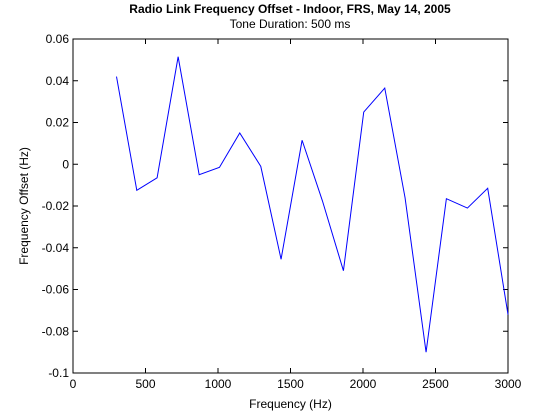 The width and height of the screenshot is (560, 420). Describe the element at coordinates (58, 39) in the screenshot. I see `y-tick-label: 0.06` at that location.